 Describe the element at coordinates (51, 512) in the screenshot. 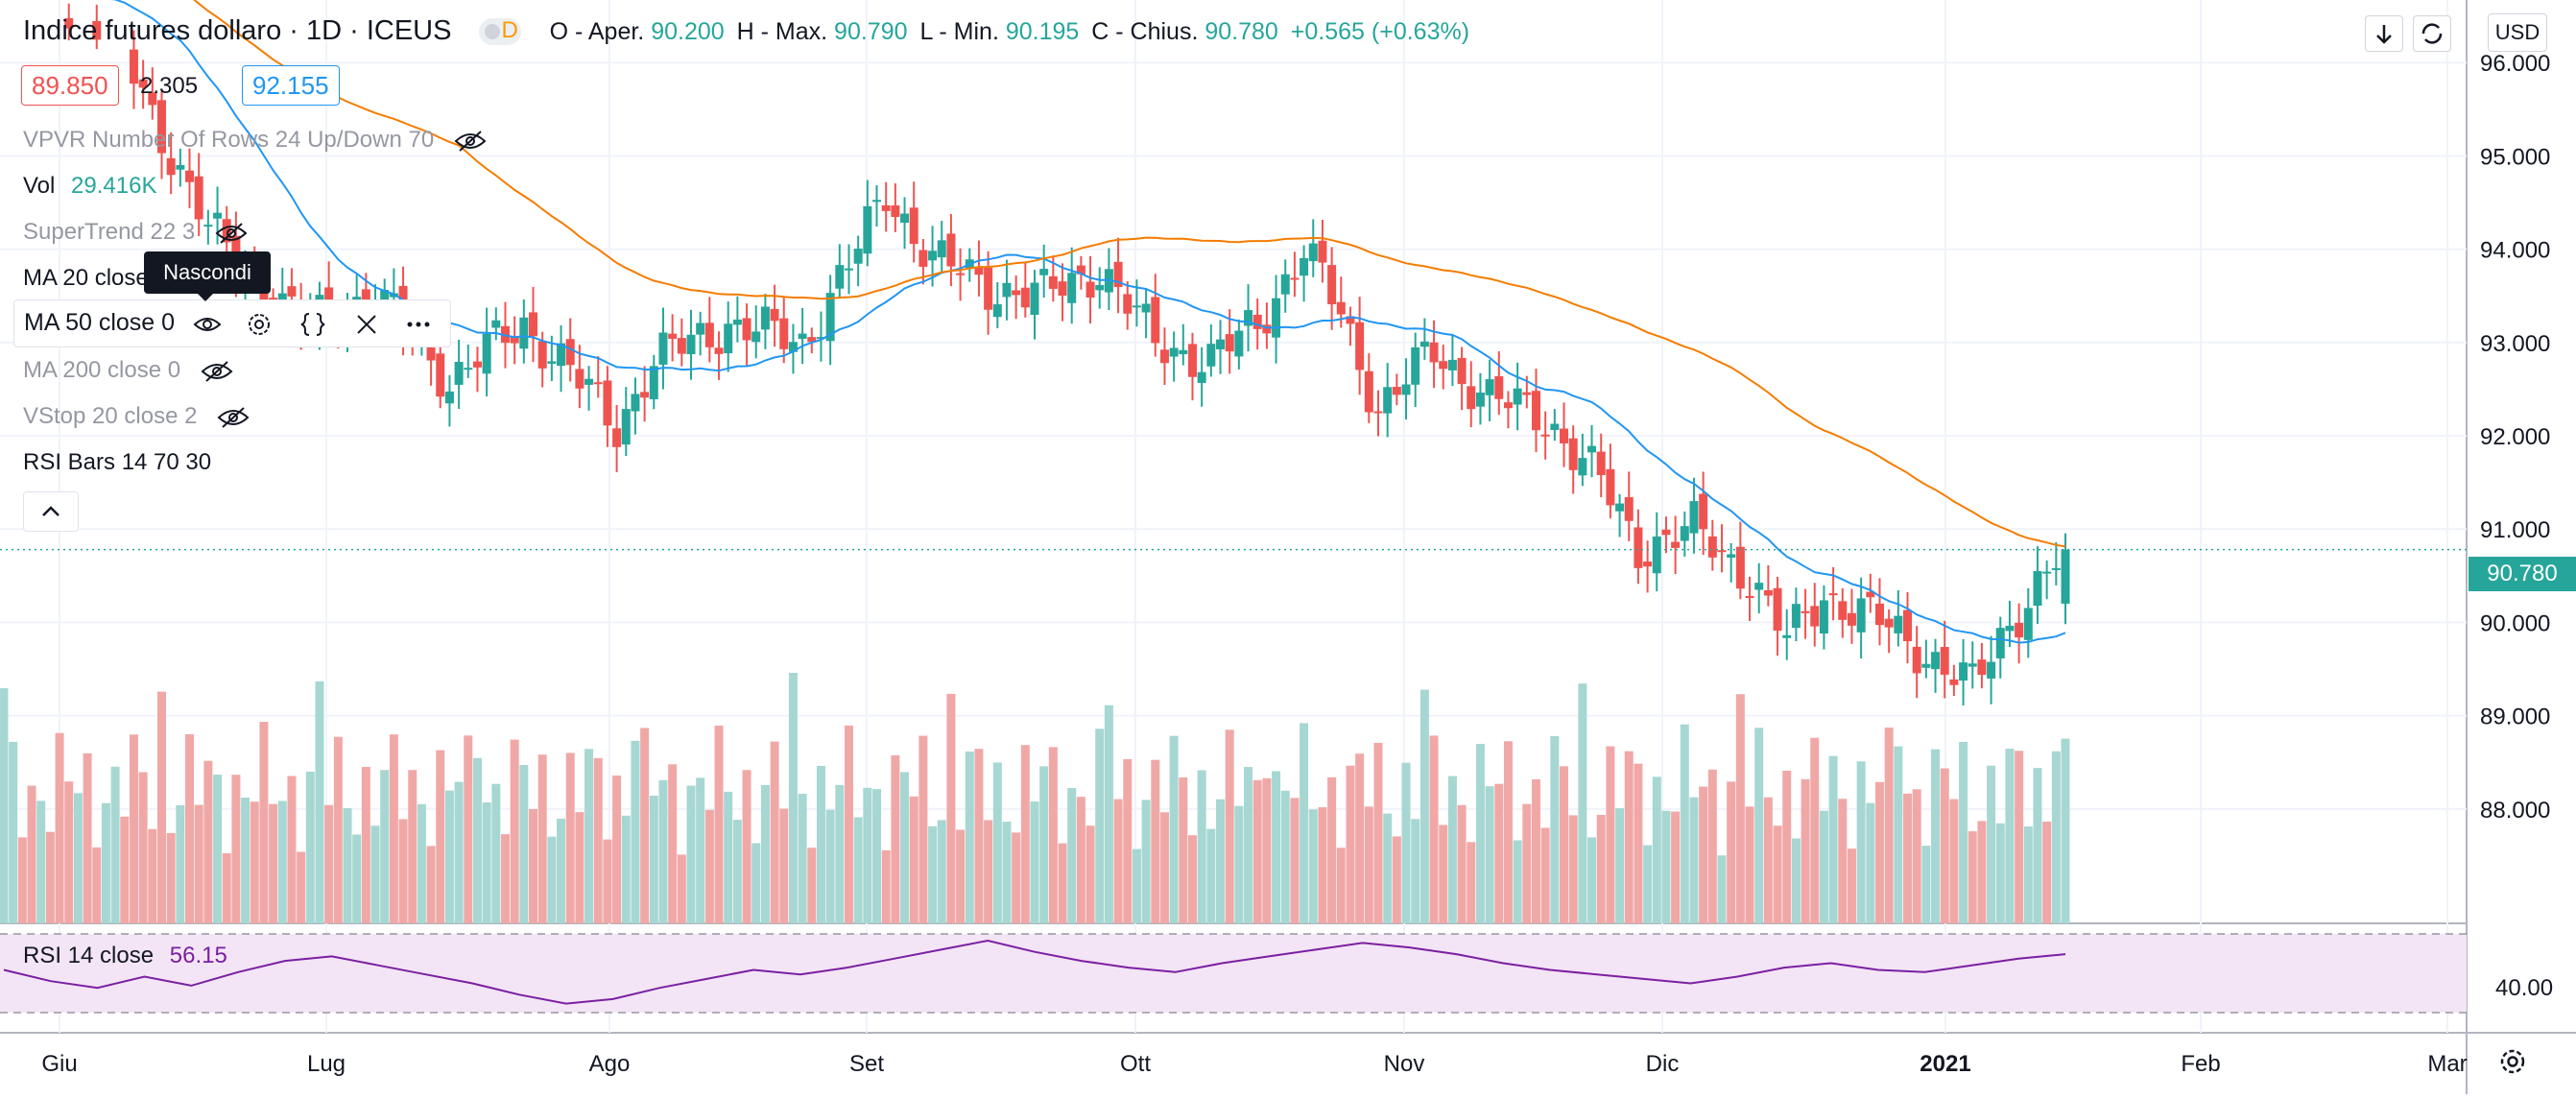

I see `collapse-legend-button` at that location.